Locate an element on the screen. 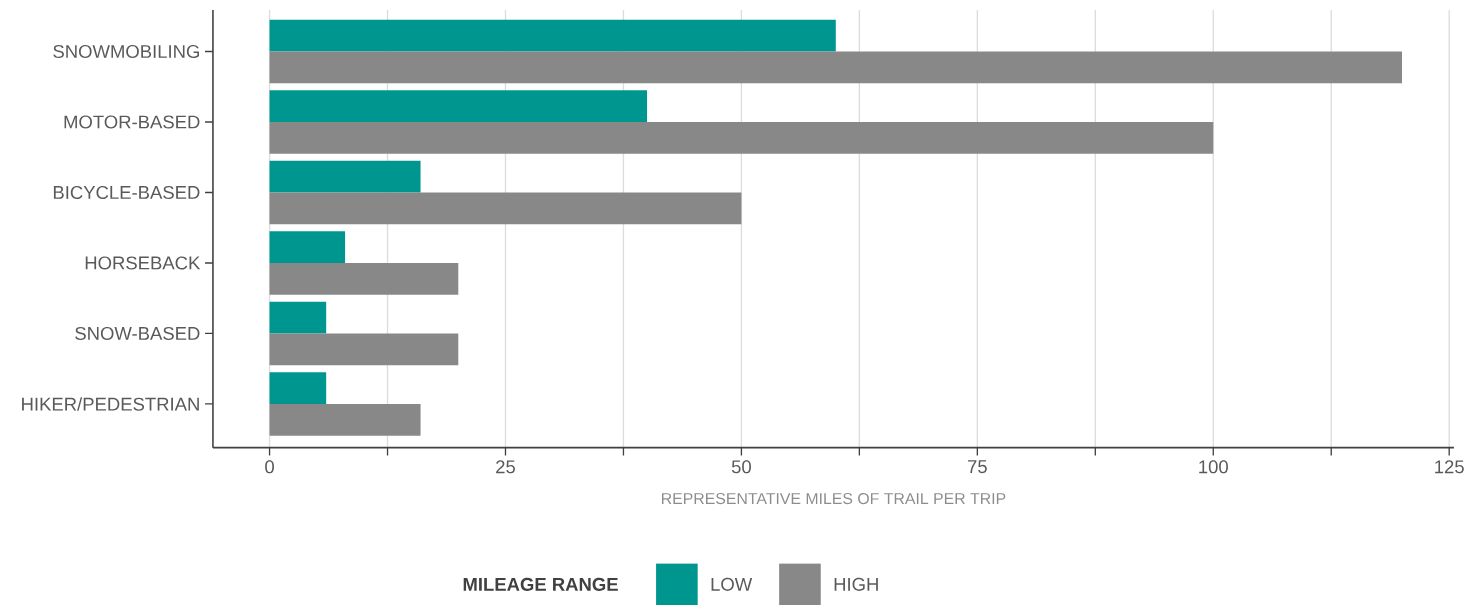 This screenshot has height=605, width=1469. y-tick-label: MOTOR-BASED is located at coordinates (132, 122).